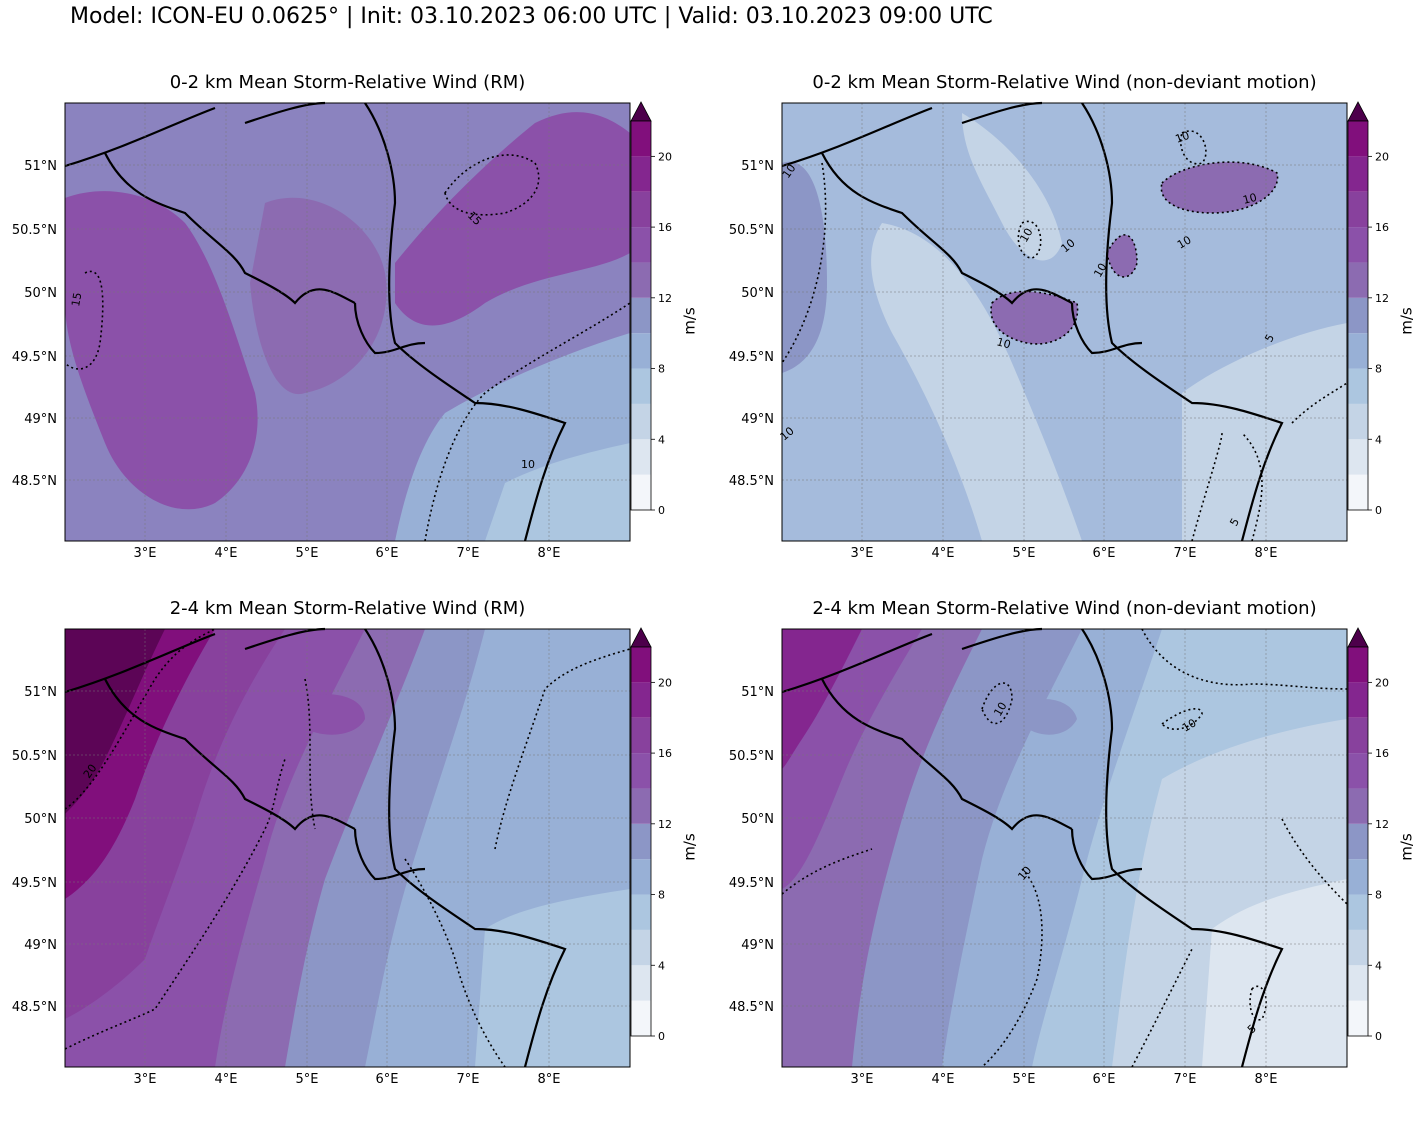 Image resolution: width=1424 pixels, height=1123 pixels. What do you see at coordinates (1378, 895) in the screenshot?
I see `colorbar-tick-label: 8` at bounding box center [1378, 895].